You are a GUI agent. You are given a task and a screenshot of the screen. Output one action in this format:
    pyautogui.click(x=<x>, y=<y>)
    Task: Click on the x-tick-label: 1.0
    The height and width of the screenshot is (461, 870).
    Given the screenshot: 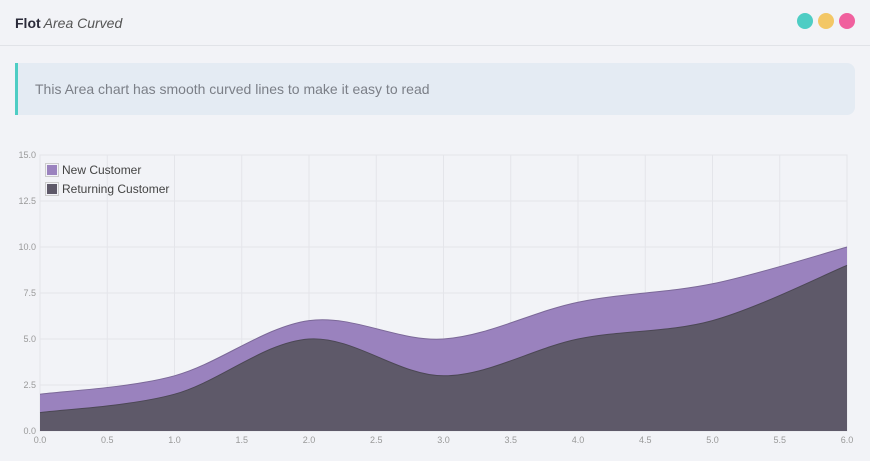 What is the action you would take?
    pyautogui.click(x=174, y=440)
    